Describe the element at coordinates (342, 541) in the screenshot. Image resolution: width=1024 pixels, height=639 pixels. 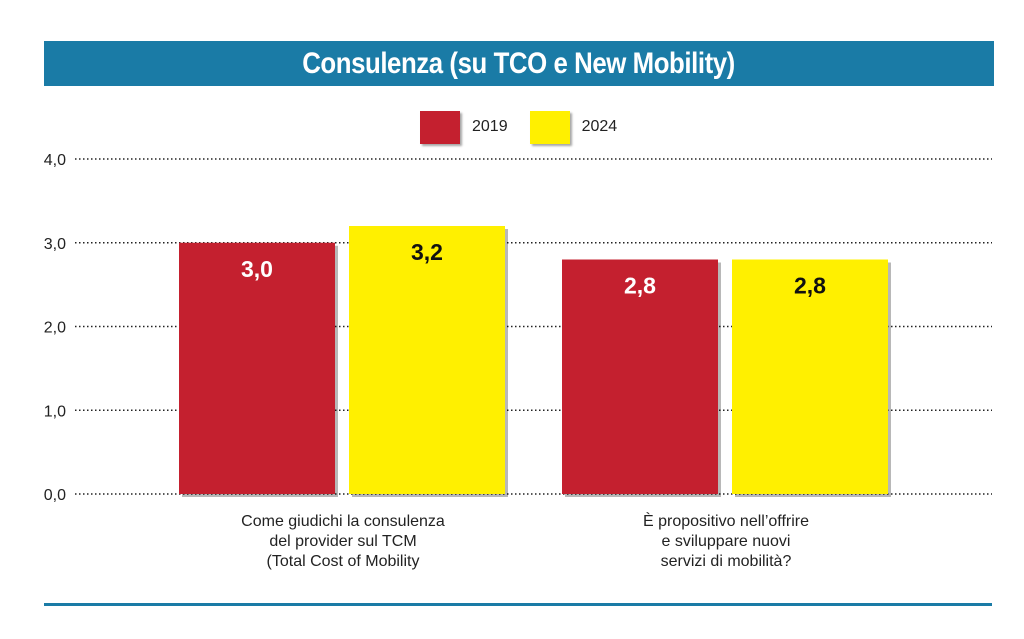
I see `category-label: del provider sul TCM` at that location.